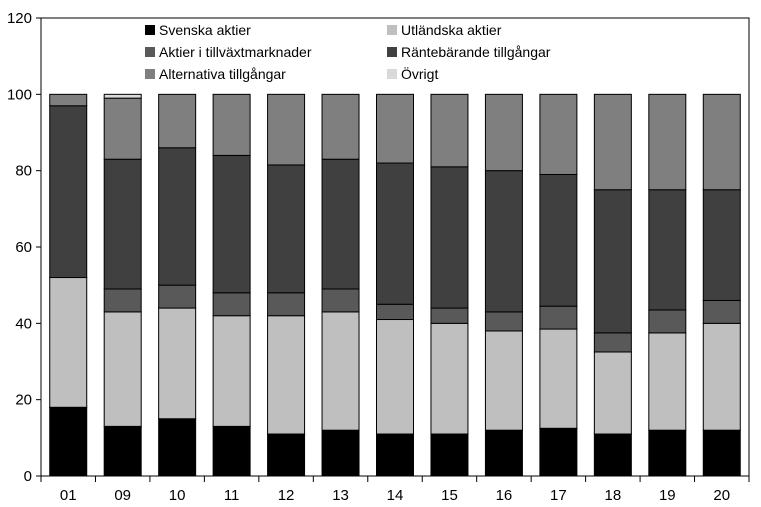  Describe the element at coordinates (23, 400) in the screenshot. I see `y-tick-label: 20` at that location.